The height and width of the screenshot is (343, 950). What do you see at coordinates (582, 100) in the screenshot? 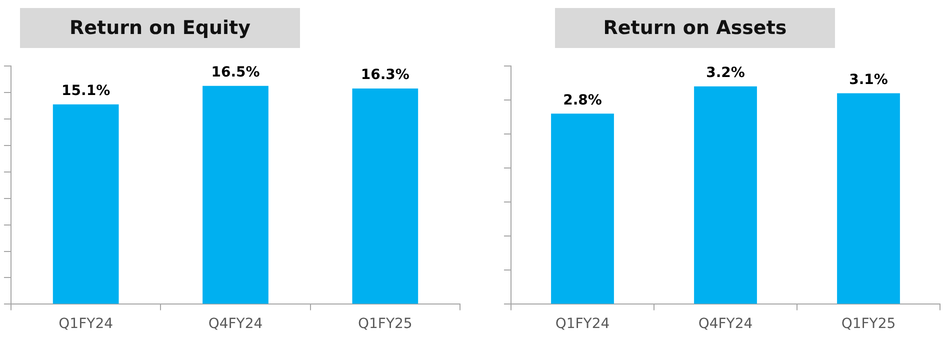
I see `data-label: 2.8%` at bounding box center [582, 100].